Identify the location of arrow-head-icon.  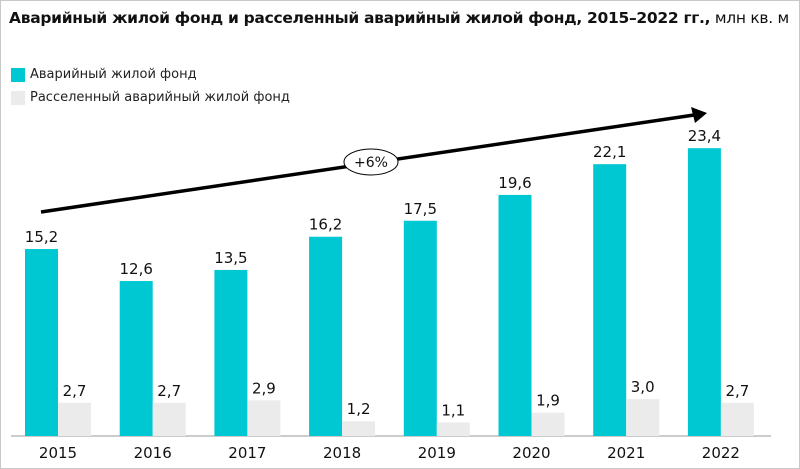
(699, 115).